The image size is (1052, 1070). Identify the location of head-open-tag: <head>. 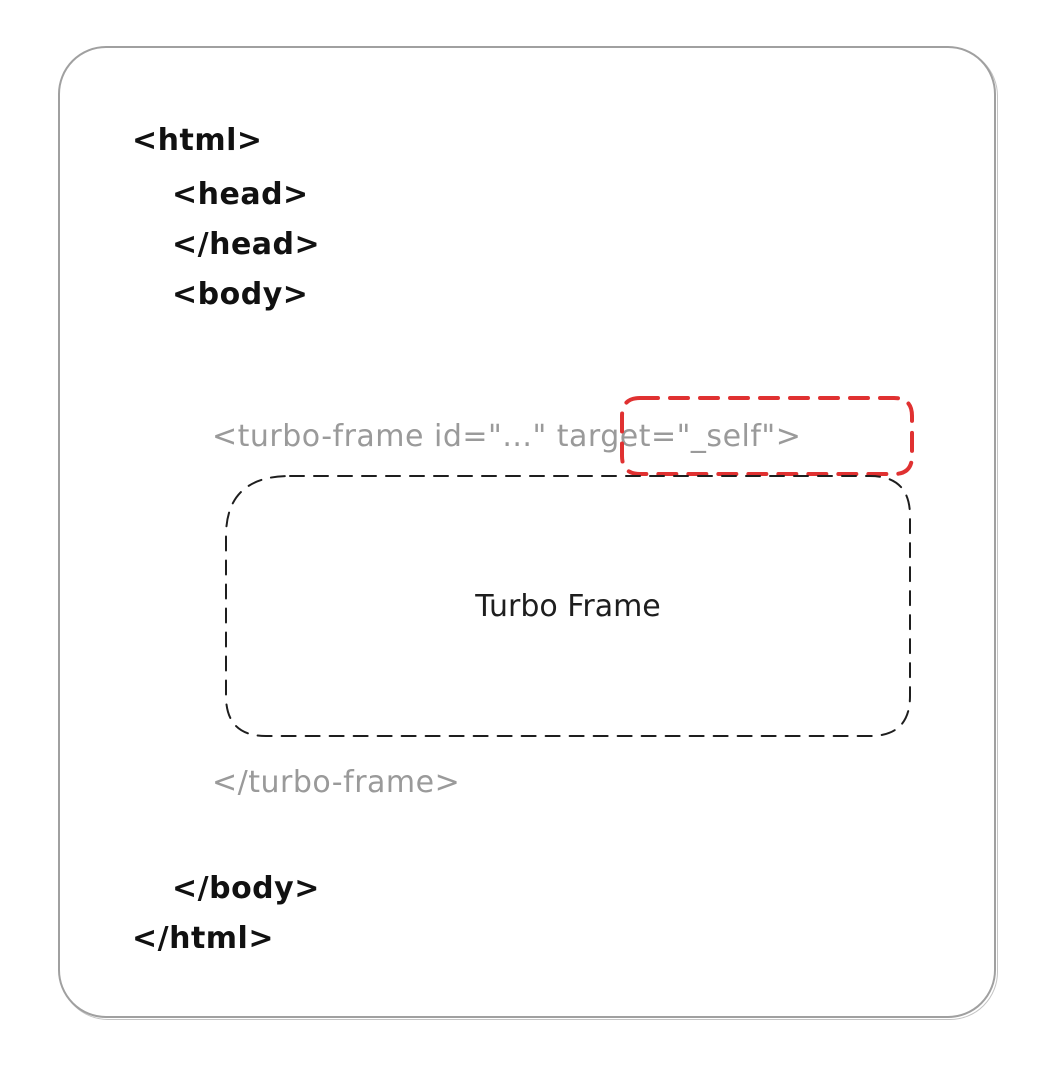
(240, 194).